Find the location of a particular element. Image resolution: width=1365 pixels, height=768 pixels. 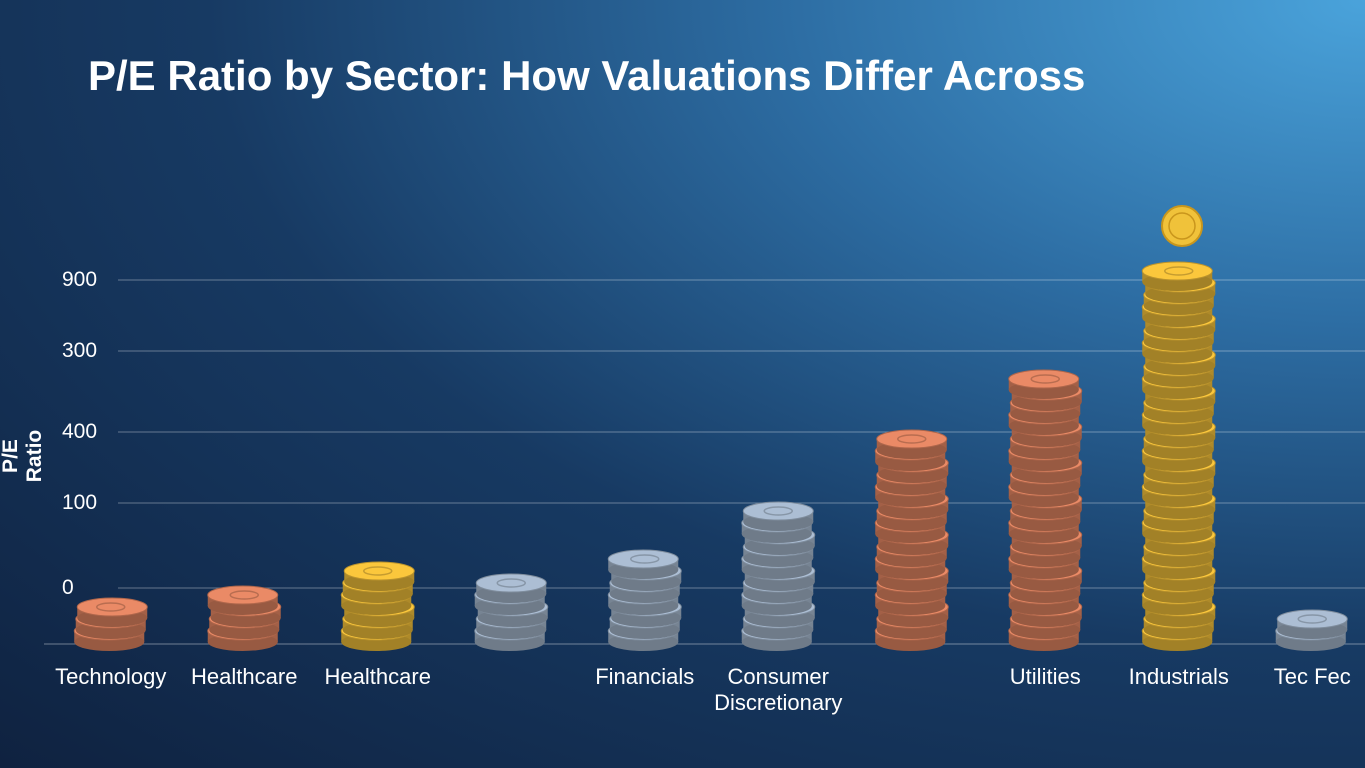

floating-coin is located at coordinates (1182, 226).